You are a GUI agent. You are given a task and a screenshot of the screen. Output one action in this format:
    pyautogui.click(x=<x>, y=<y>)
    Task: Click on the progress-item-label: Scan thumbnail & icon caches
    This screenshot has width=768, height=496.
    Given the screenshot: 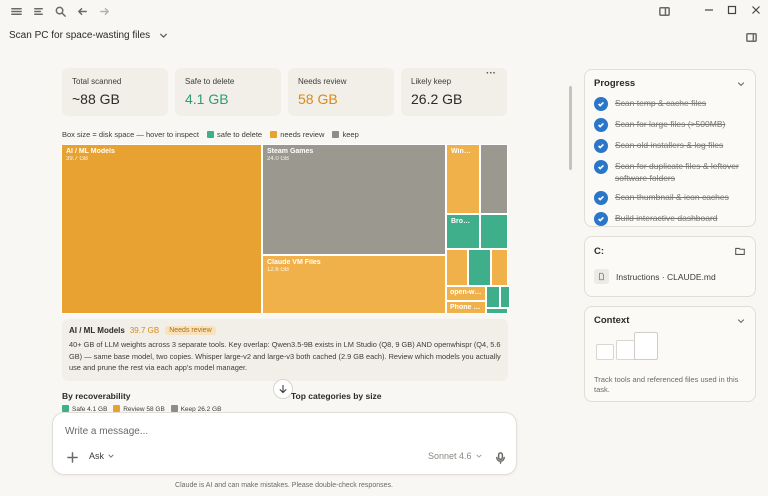 What is the action you would take?
    pyautogui.click(x=672, y=197)
    